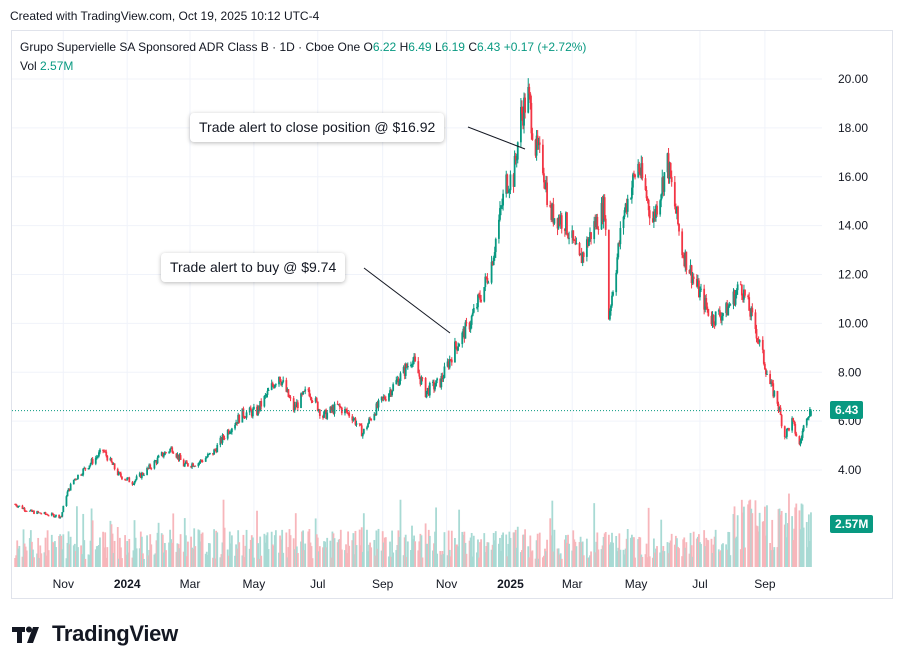 This screenshot has width=904, height=665. Describe the element at coordinates (95, 634) in the screenshot. I see `tradingview-brand: TradingView` at that location.